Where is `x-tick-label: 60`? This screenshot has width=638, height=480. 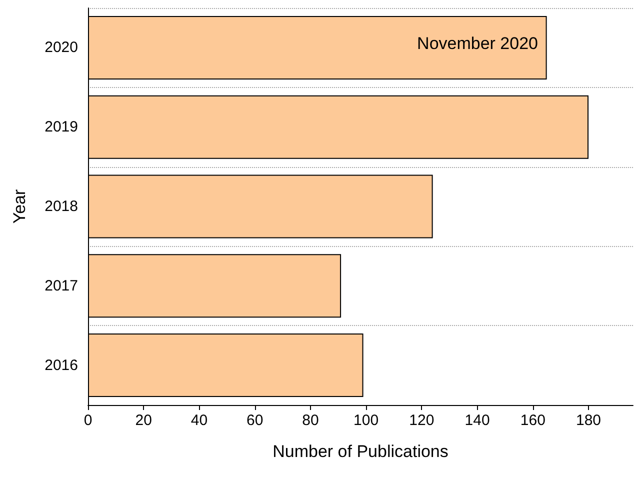 x-tick-label: 60 is located at coordinates (255, 420).